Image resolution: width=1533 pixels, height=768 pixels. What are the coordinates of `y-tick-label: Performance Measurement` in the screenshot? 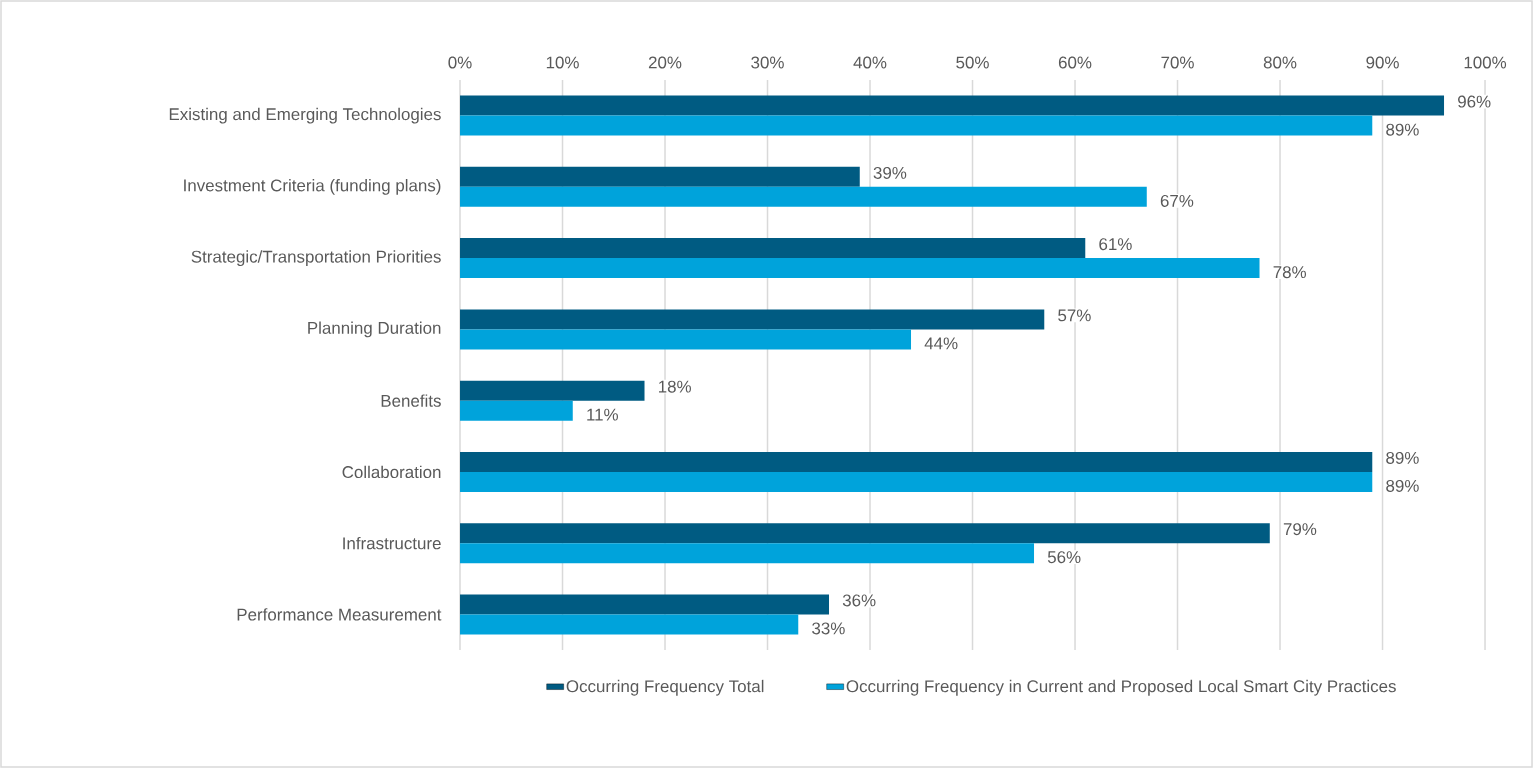 It's located at (339, 614).